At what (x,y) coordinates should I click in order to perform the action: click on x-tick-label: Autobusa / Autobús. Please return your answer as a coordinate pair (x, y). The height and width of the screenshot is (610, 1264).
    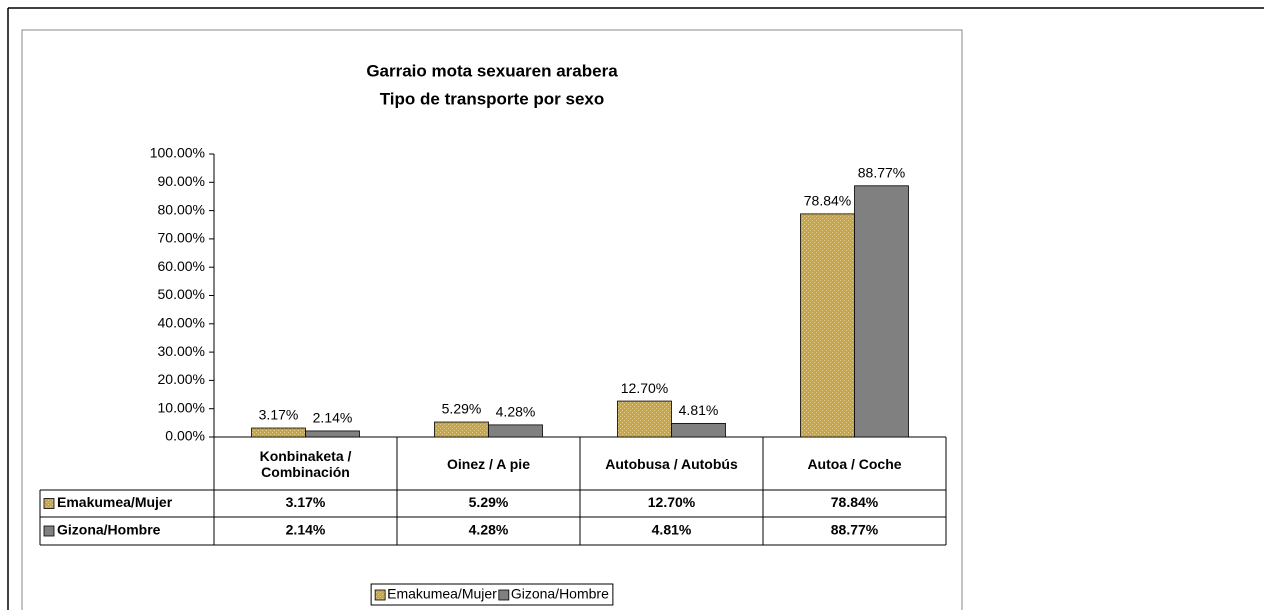
    Looking at the image, I should click on (671, 463).